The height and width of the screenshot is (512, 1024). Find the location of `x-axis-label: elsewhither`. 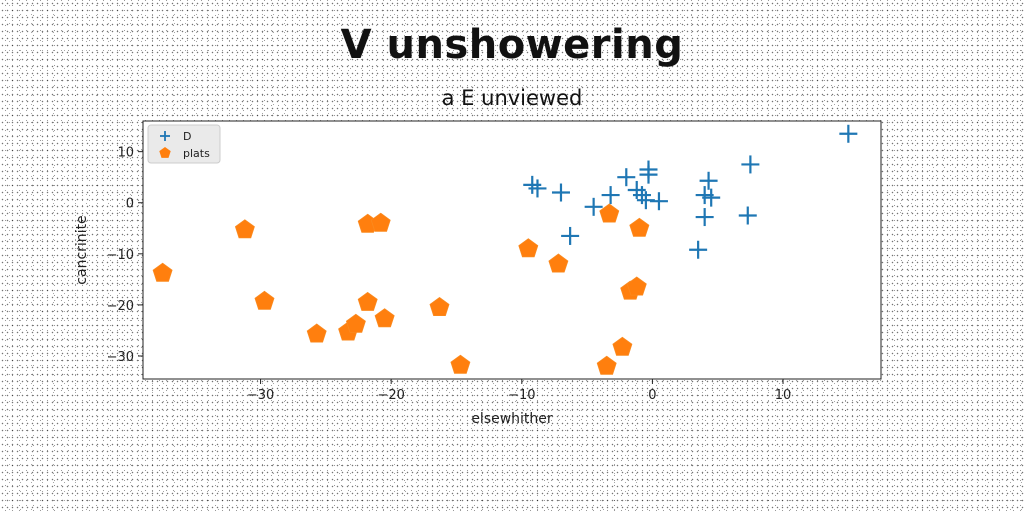

x-axis-label: elsewhither is located at coordinates (512, 419).